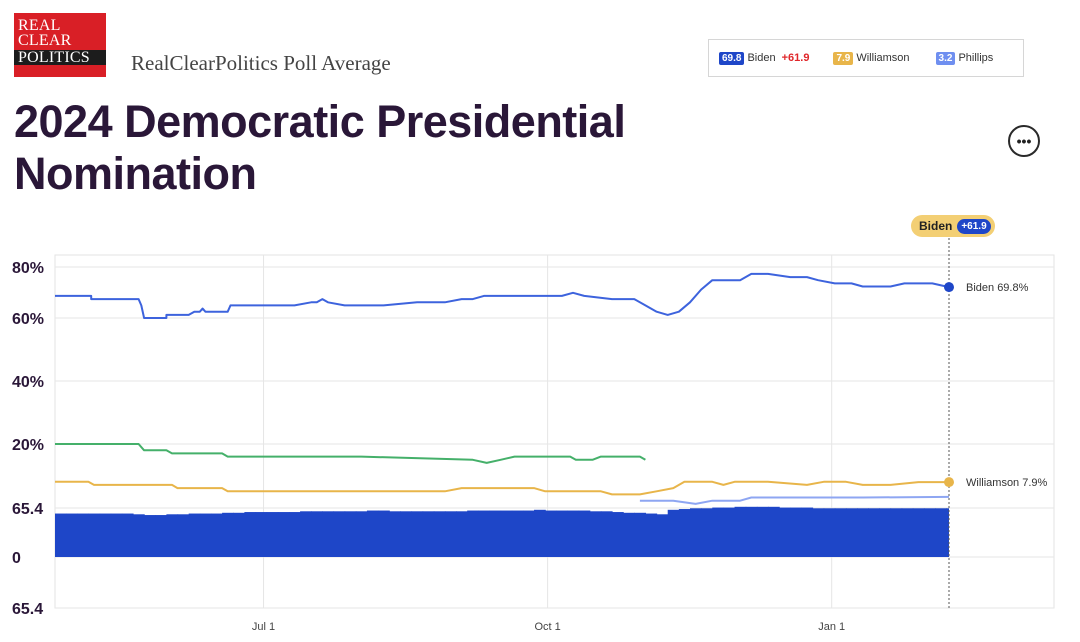  Describe the element at coordinates (28, 268) in the screenshot. I see `y-tick-label: 80%` at that location.